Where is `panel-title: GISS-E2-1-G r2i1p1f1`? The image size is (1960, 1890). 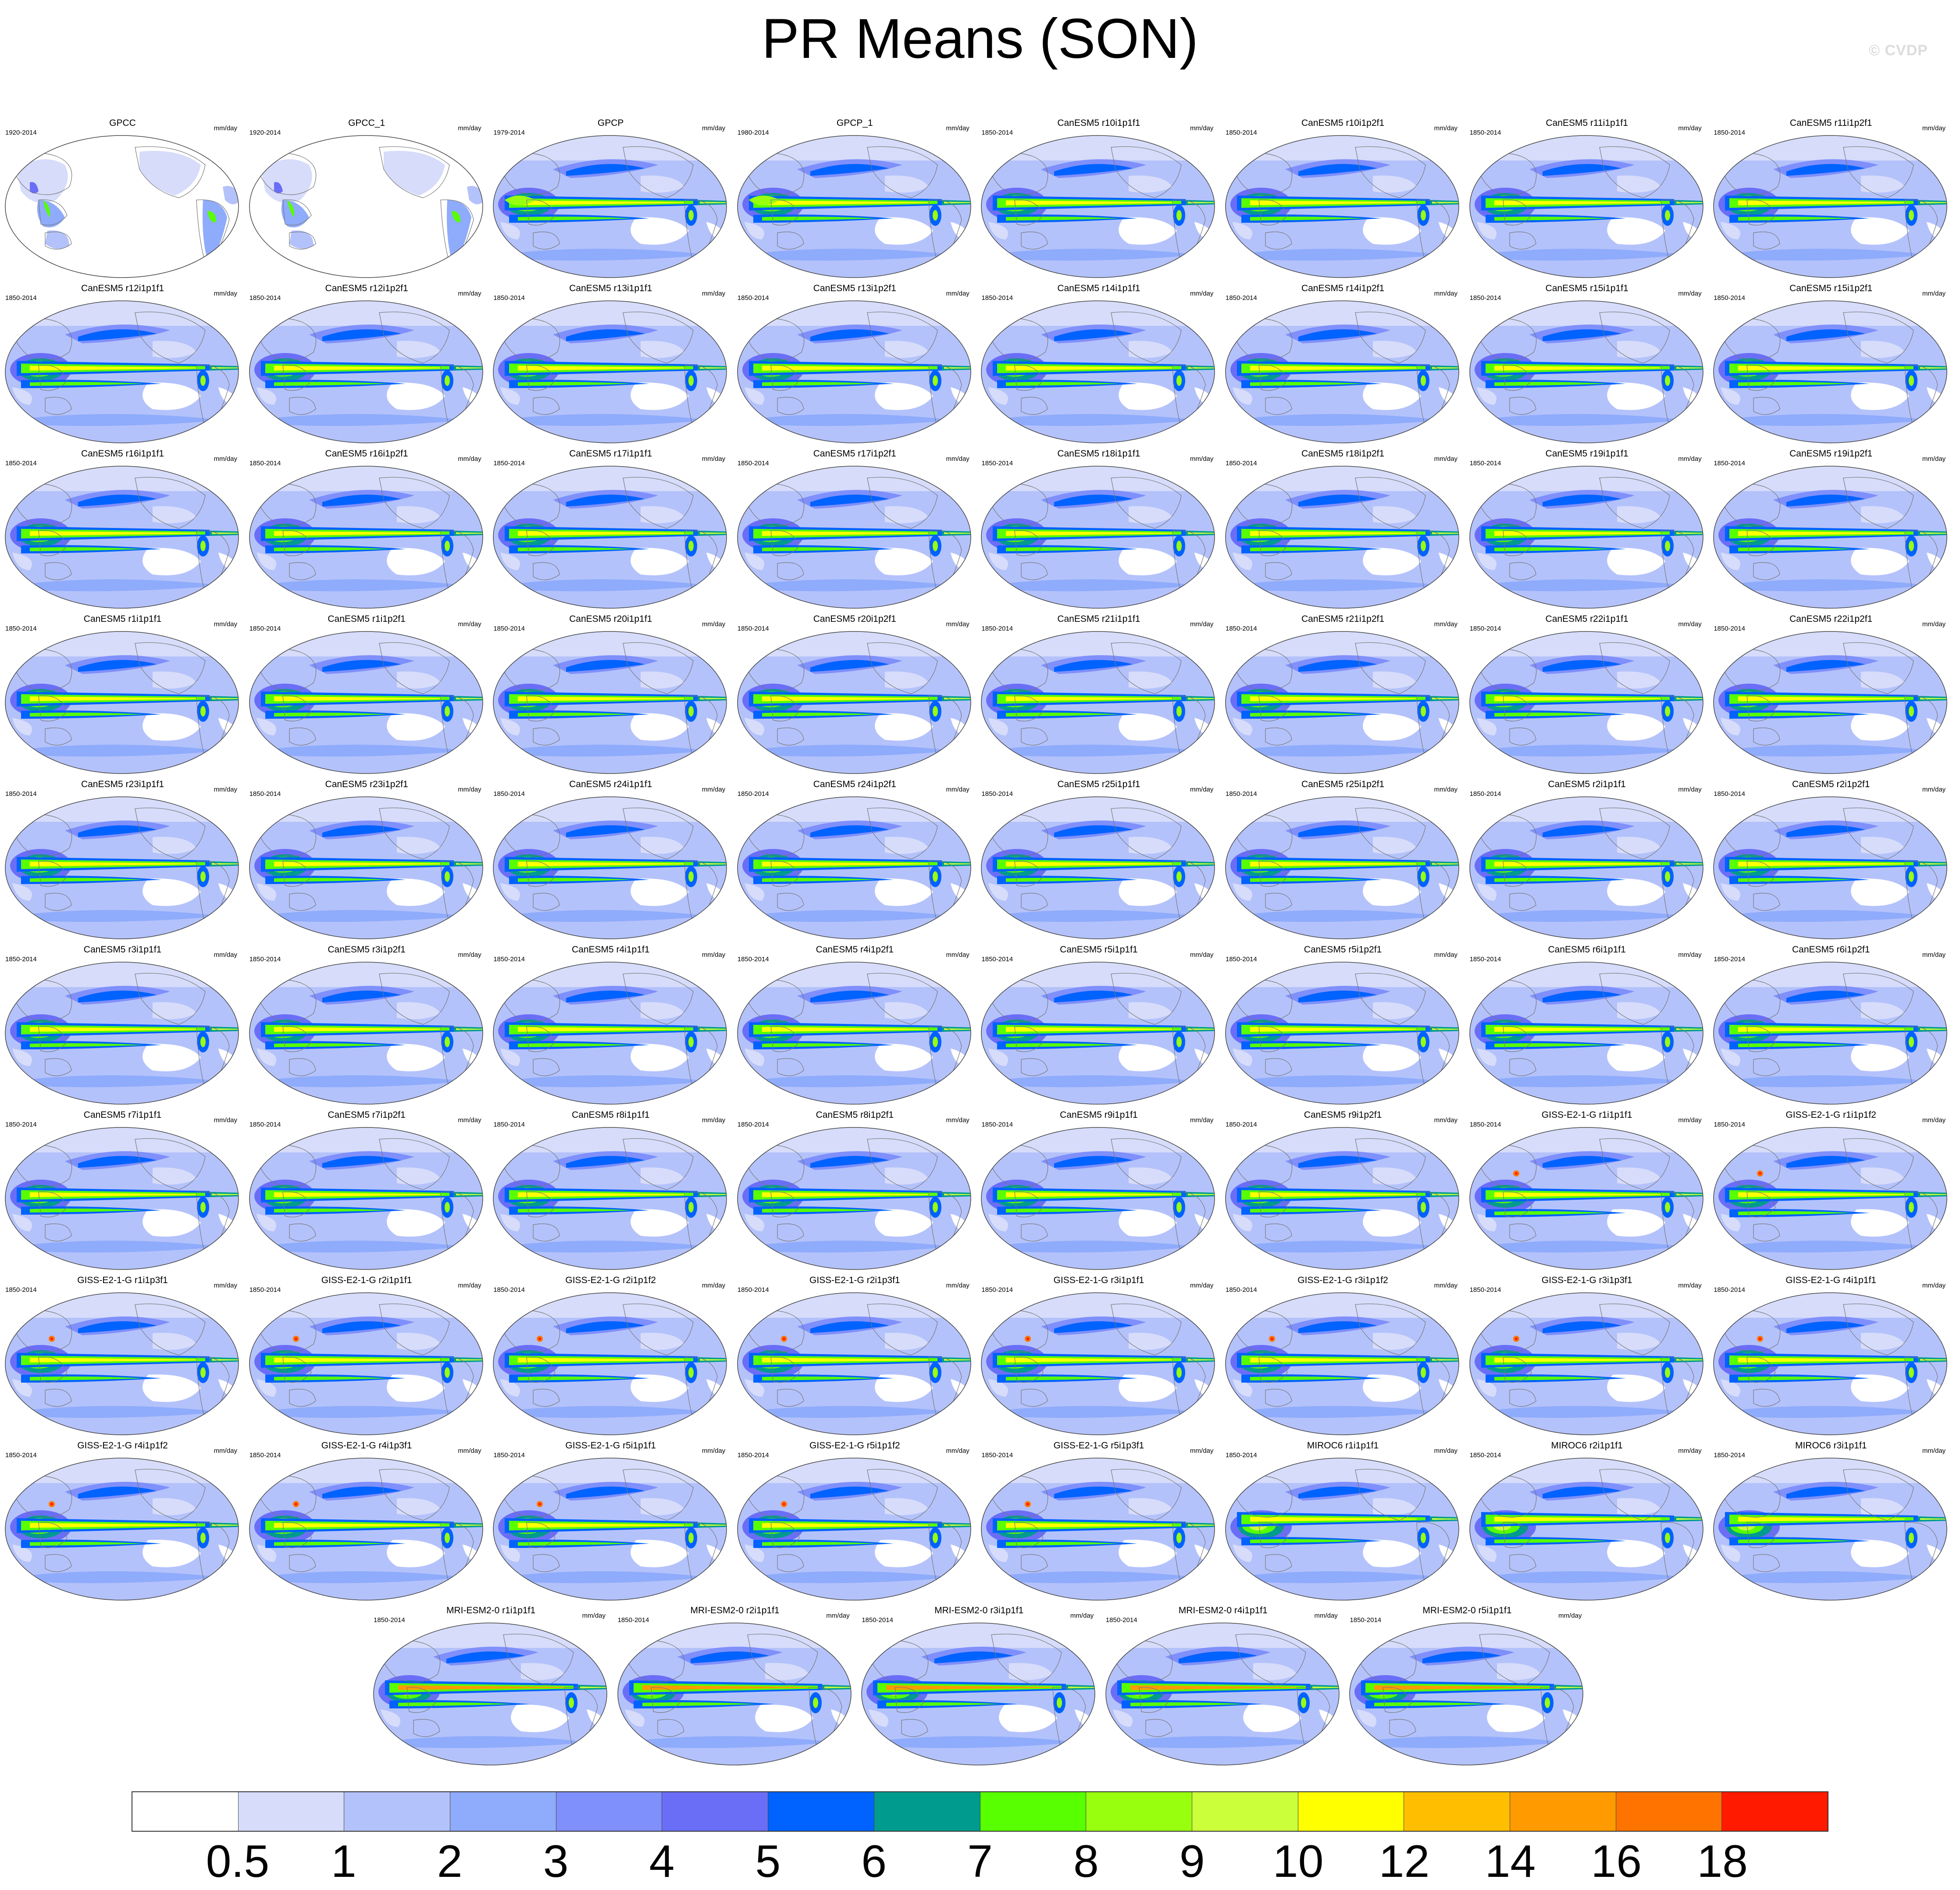 panel-title: GISS-E2-1-G r2i1p1f1 is located at coordinates (366, 1280).